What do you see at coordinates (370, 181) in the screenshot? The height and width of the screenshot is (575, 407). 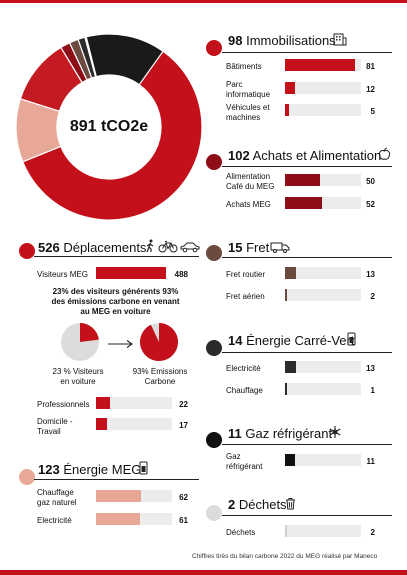 I see `achats-row-value: 50` at bounding box center [370, 181].